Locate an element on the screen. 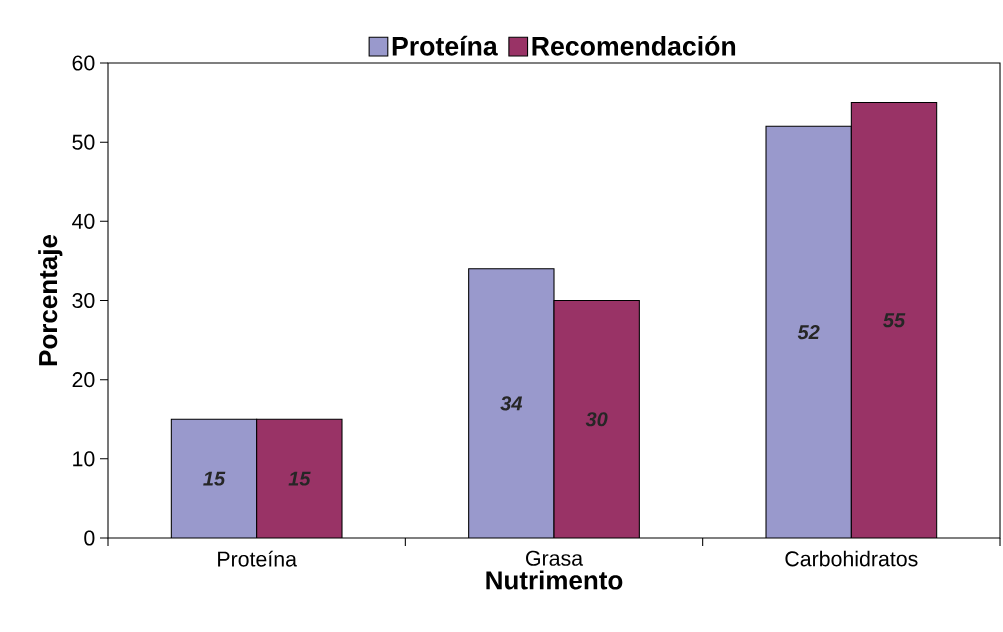 Image resolution: width=1003 pixels, height=632 pixels. data-label: 34 is located at coordinates (511, 403).